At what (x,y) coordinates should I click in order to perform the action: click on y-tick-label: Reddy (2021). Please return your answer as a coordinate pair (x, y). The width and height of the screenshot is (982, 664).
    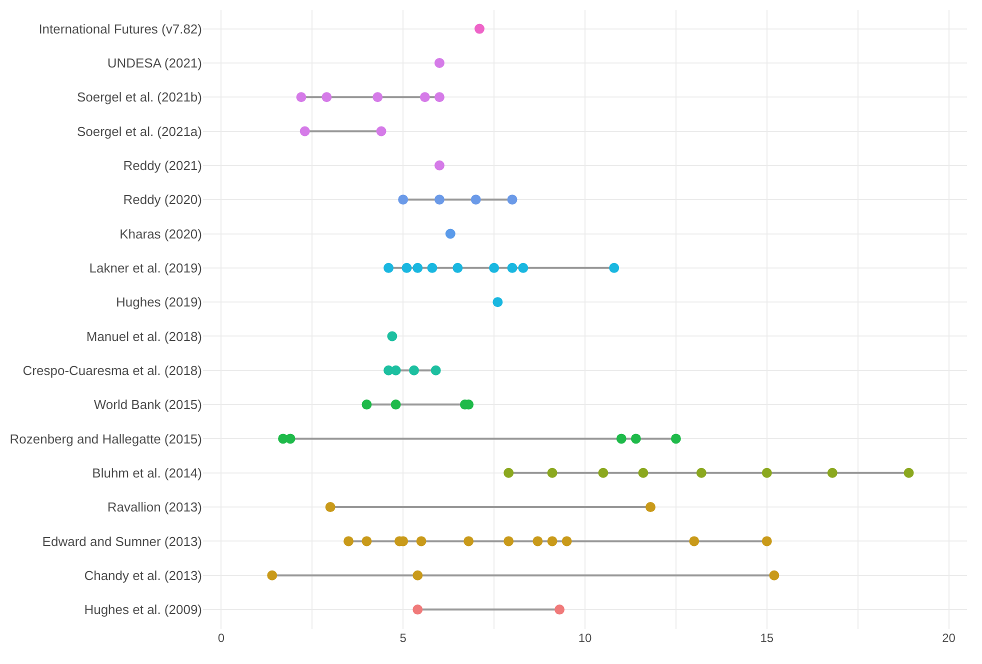
    Looking at the image, I should click on (162, 165).